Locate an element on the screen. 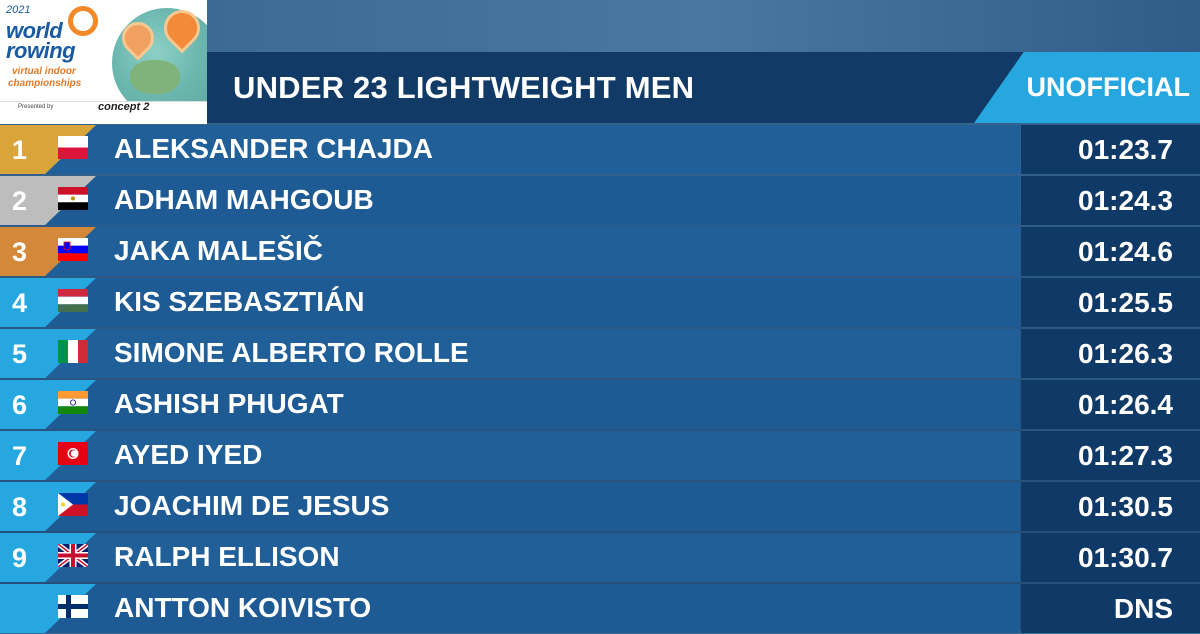  result-time: 01:25.5 is located at coordinates (1125, 302).